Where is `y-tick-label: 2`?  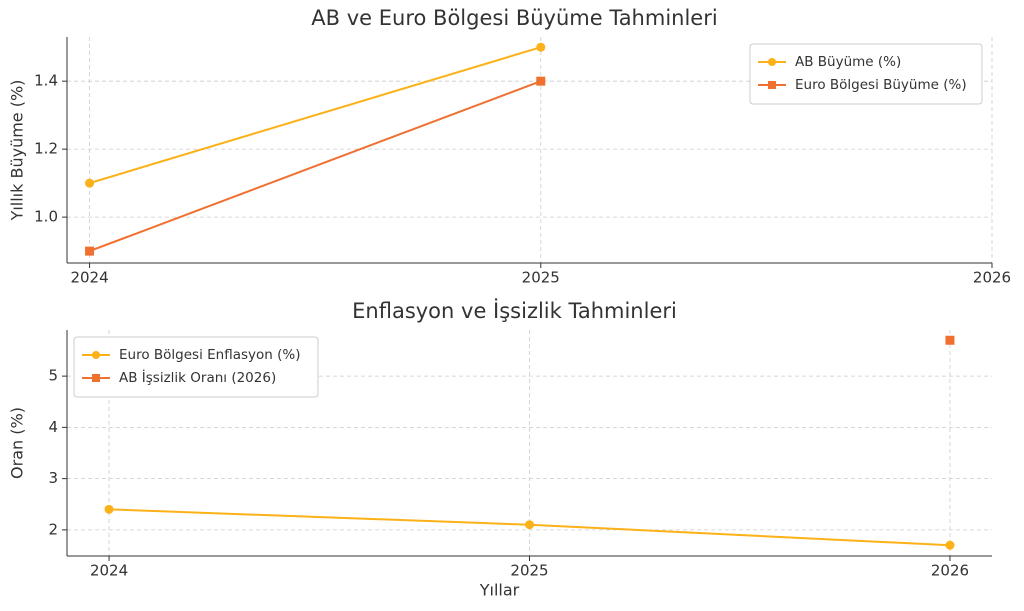
y-tick-label: 2 is located at coordinates (53, 529).